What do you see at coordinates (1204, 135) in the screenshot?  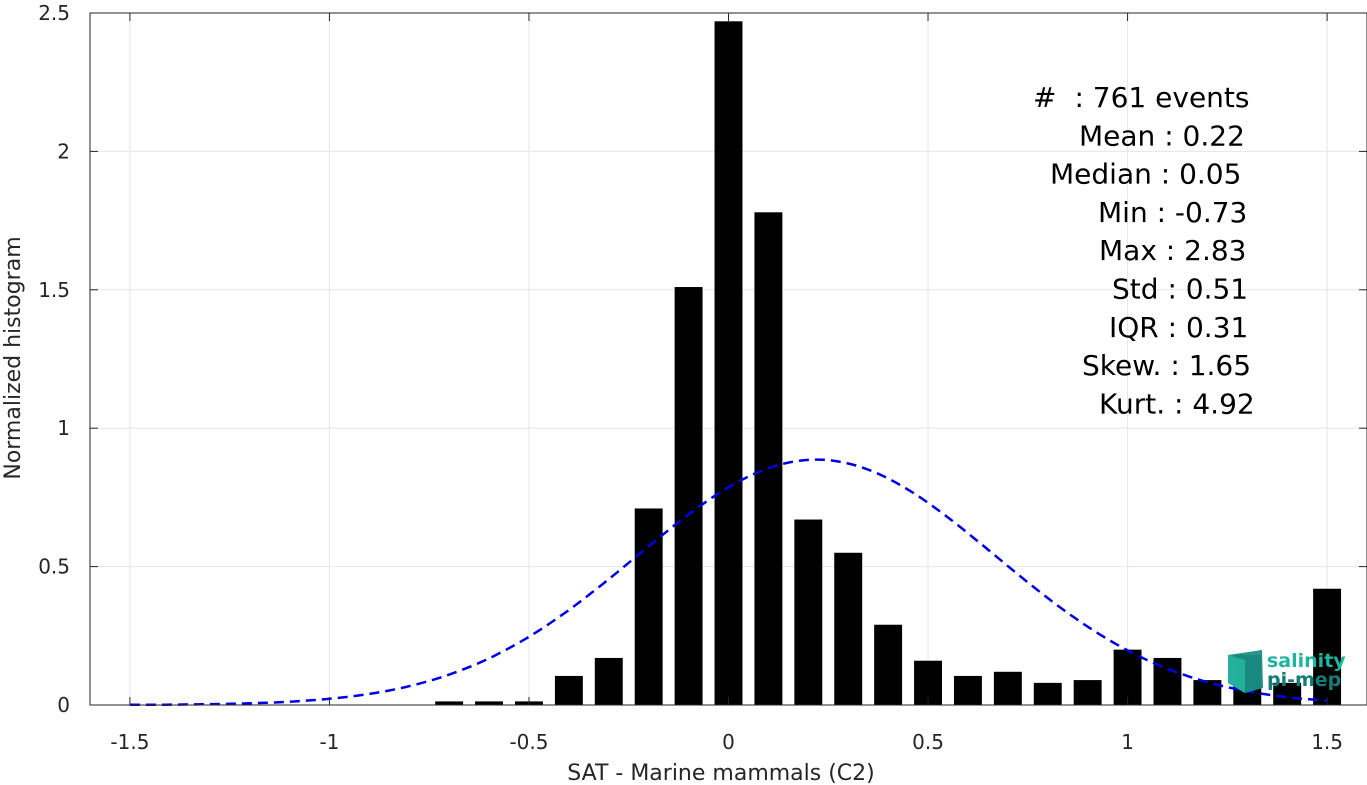 I see `stat-value: : 0.22` at bounding box center [1204, 135].